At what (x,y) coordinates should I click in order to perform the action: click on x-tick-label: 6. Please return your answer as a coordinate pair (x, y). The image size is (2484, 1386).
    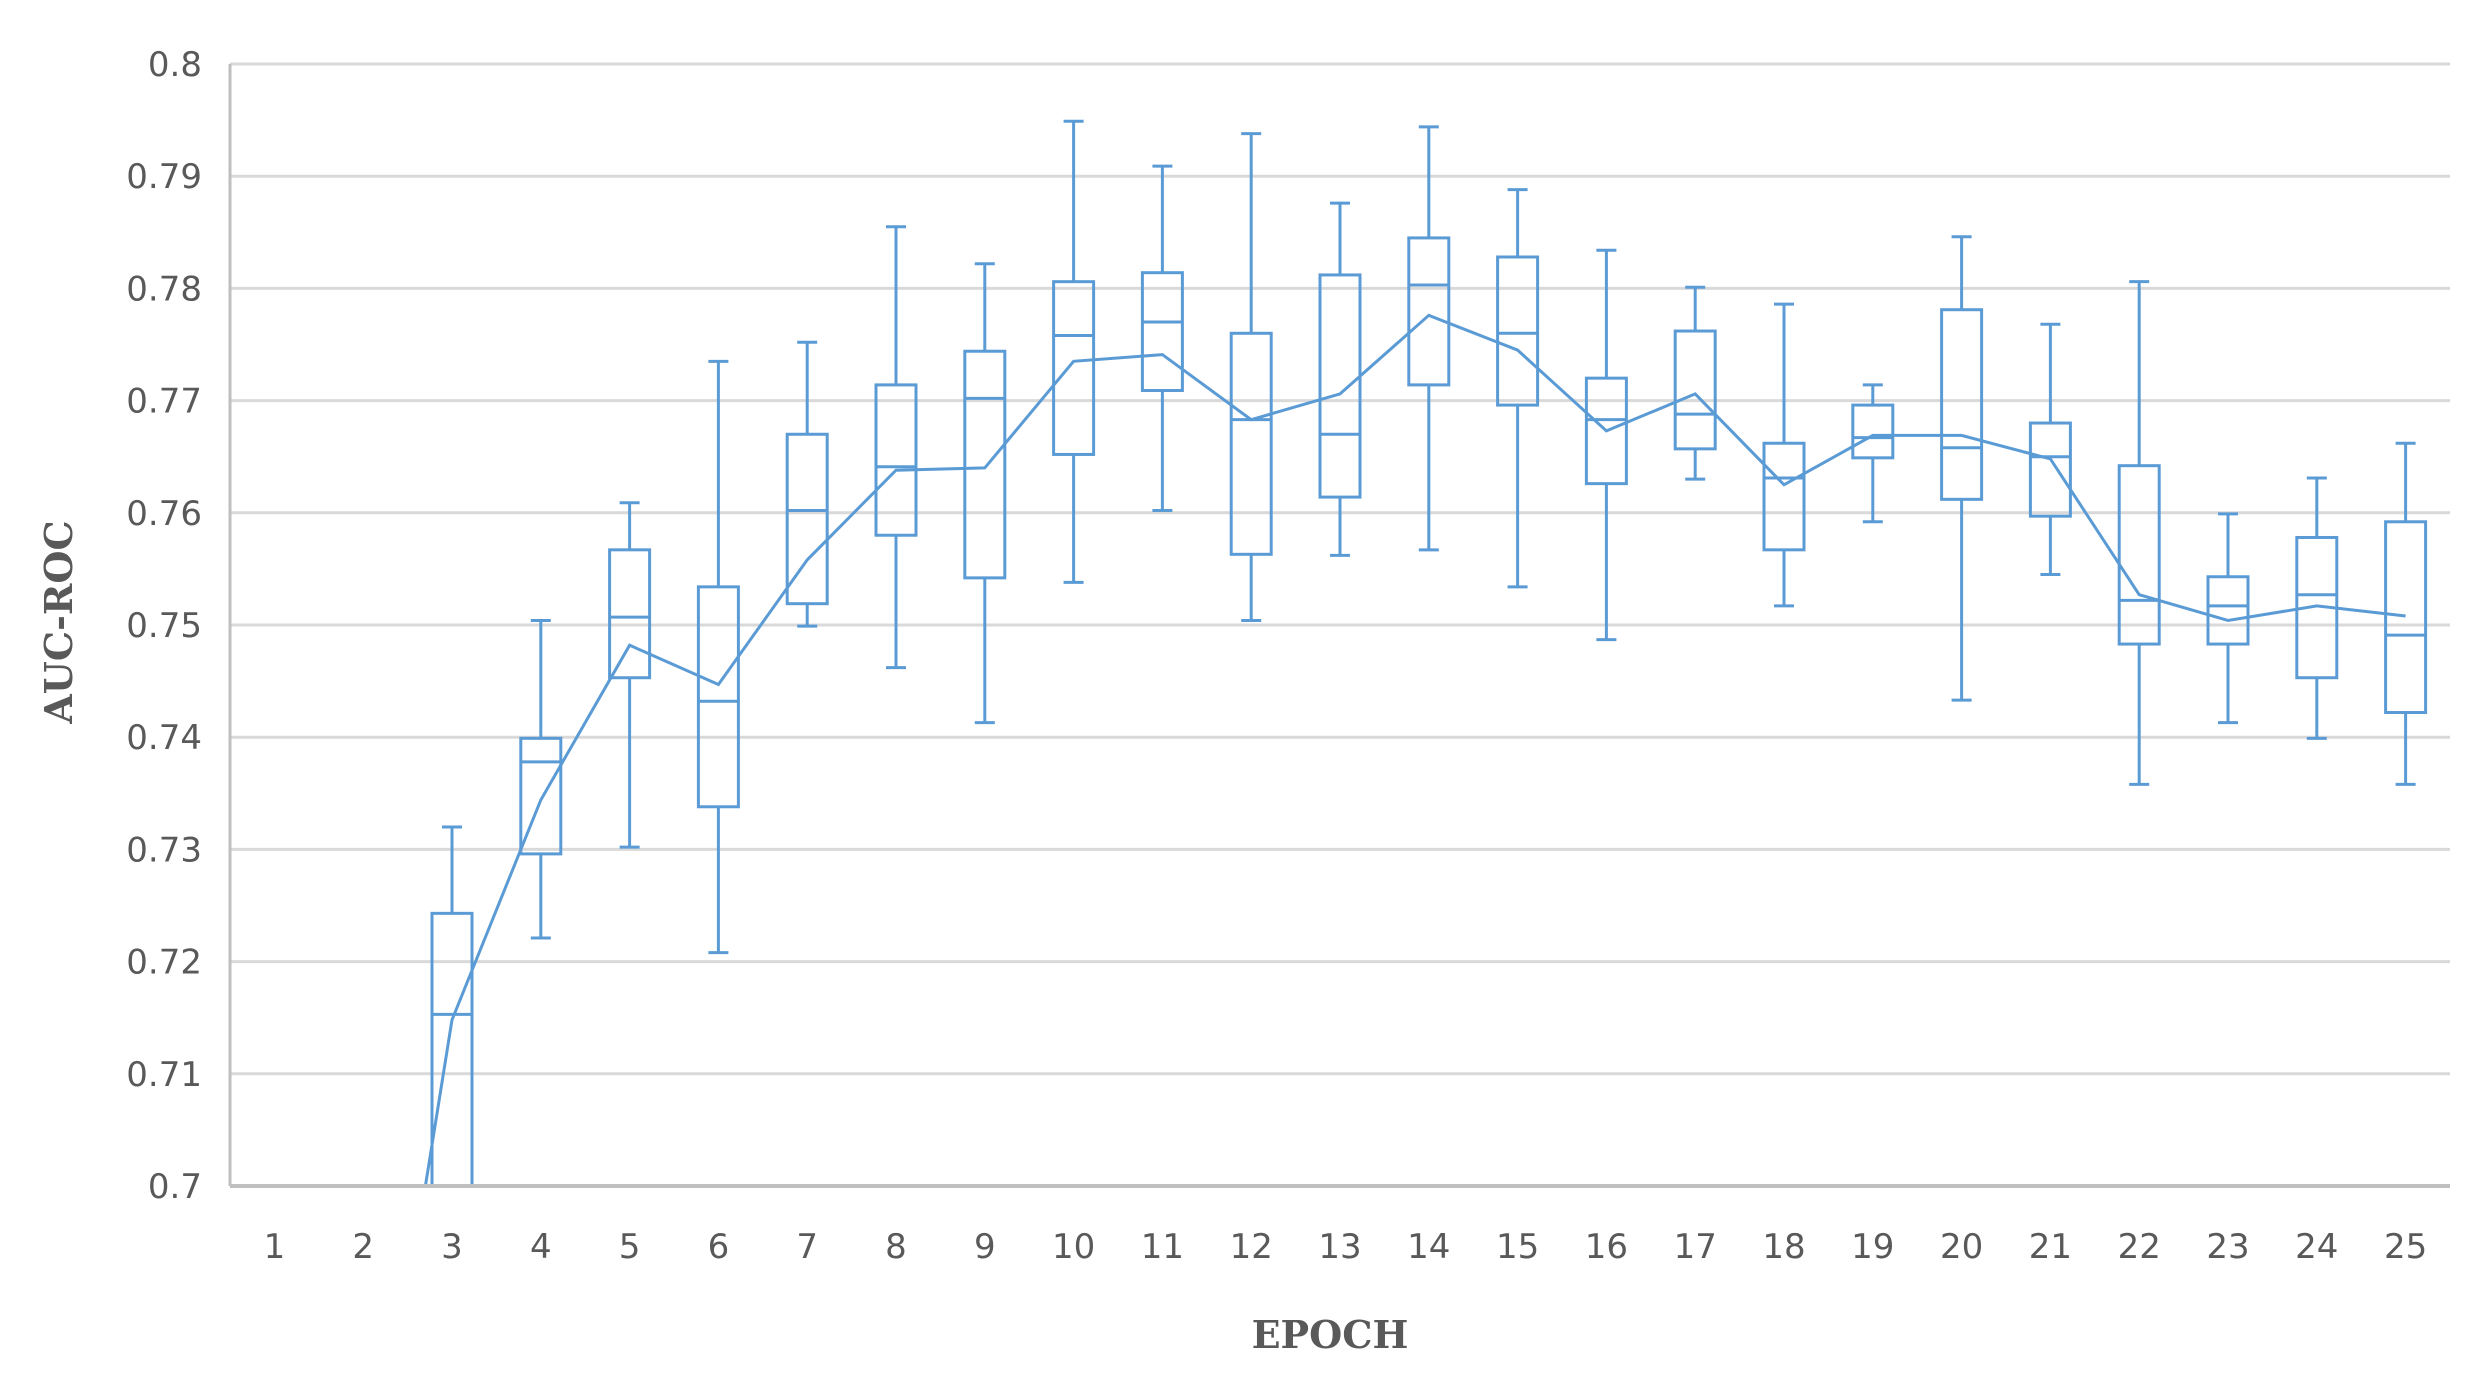
    Looking at the image, I should click on (719, 1247).